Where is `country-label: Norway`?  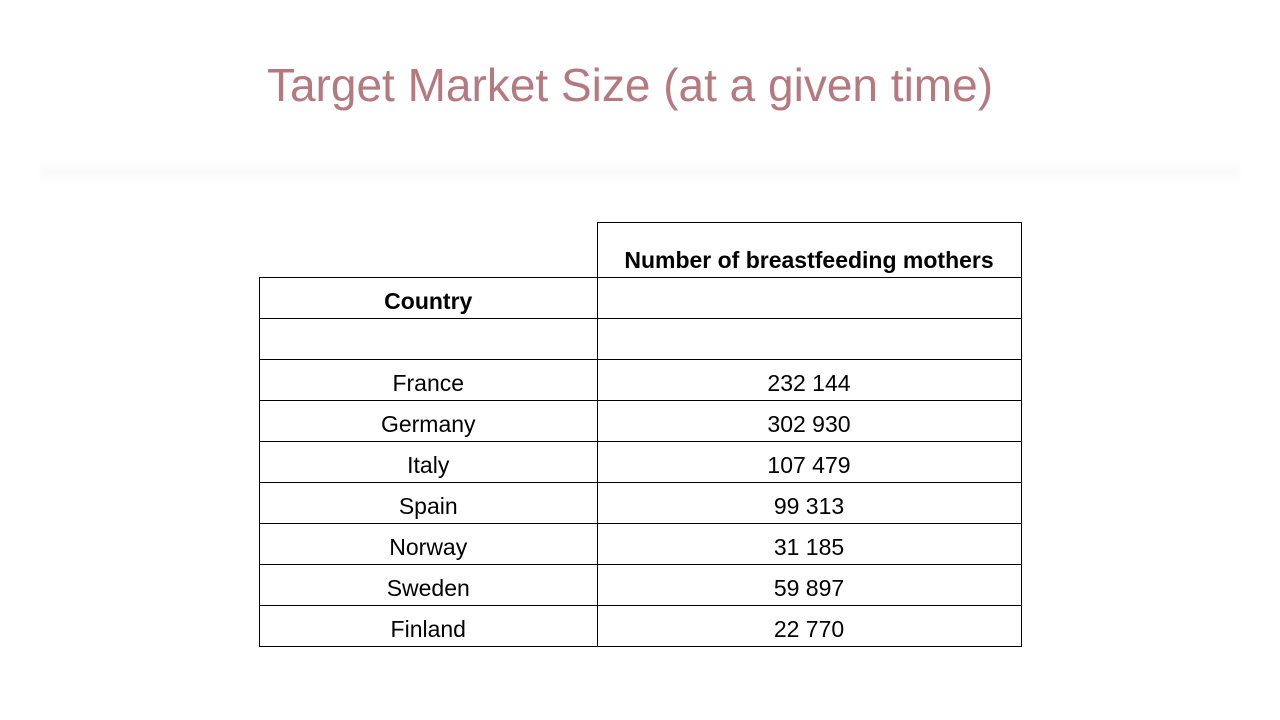
country-label: Norway is located at coordinates (428, 547).